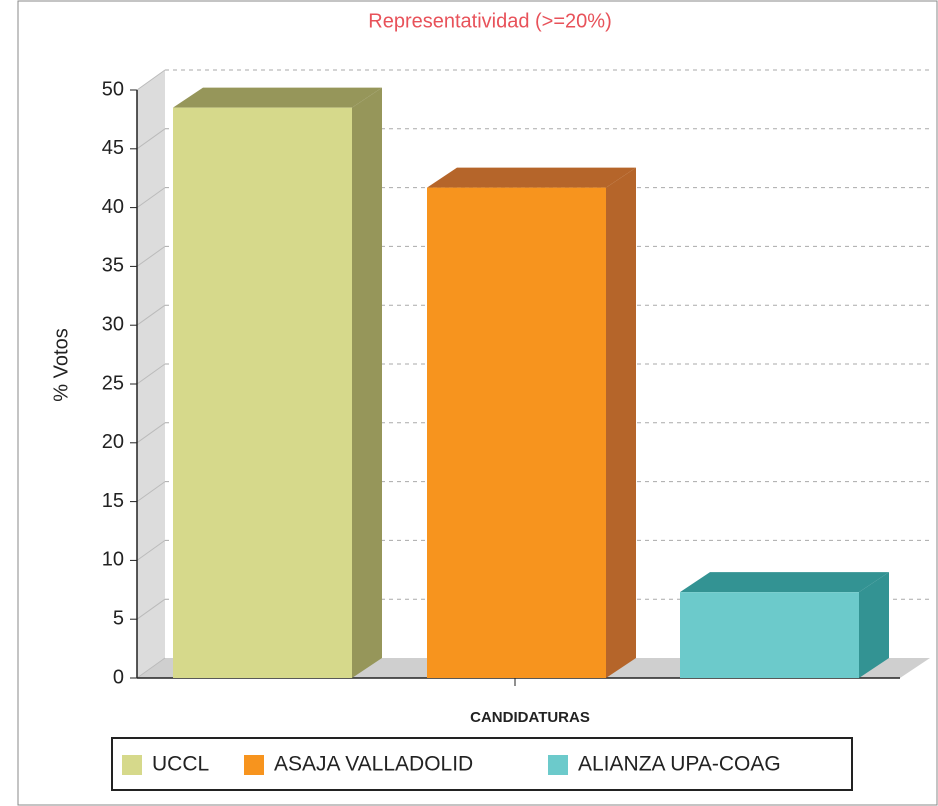 This screenshot has width=938, height=806. What do you see at coordinates (489, 21) in the screenshot?
I see `chart-title: Representatividad (>=20%)` at bounding box center [489, 21].